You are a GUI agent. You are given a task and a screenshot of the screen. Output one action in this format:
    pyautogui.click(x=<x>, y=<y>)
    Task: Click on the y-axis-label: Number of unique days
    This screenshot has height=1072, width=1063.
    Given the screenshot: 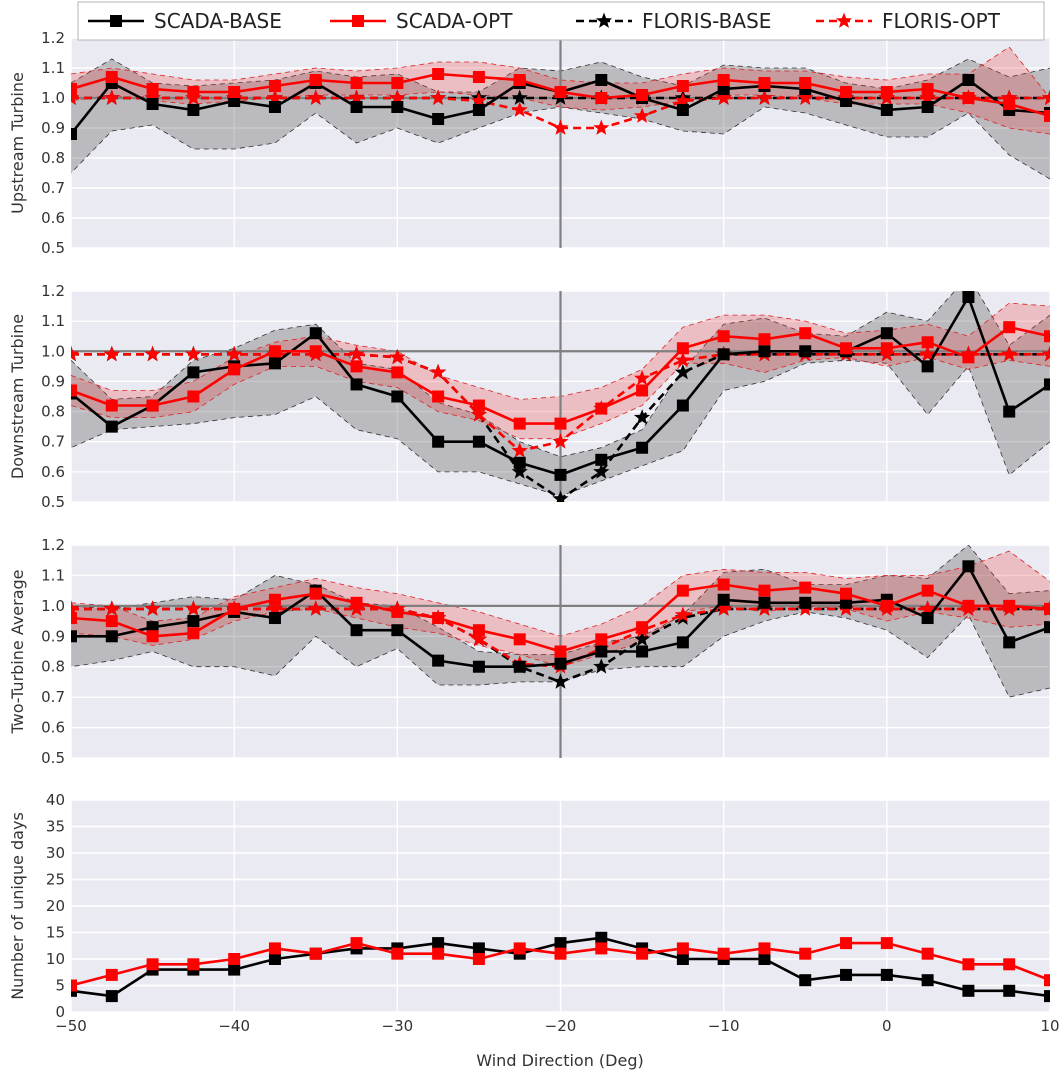 What is the action you would take?
    pyautogui.click(x=17, y=906)
    